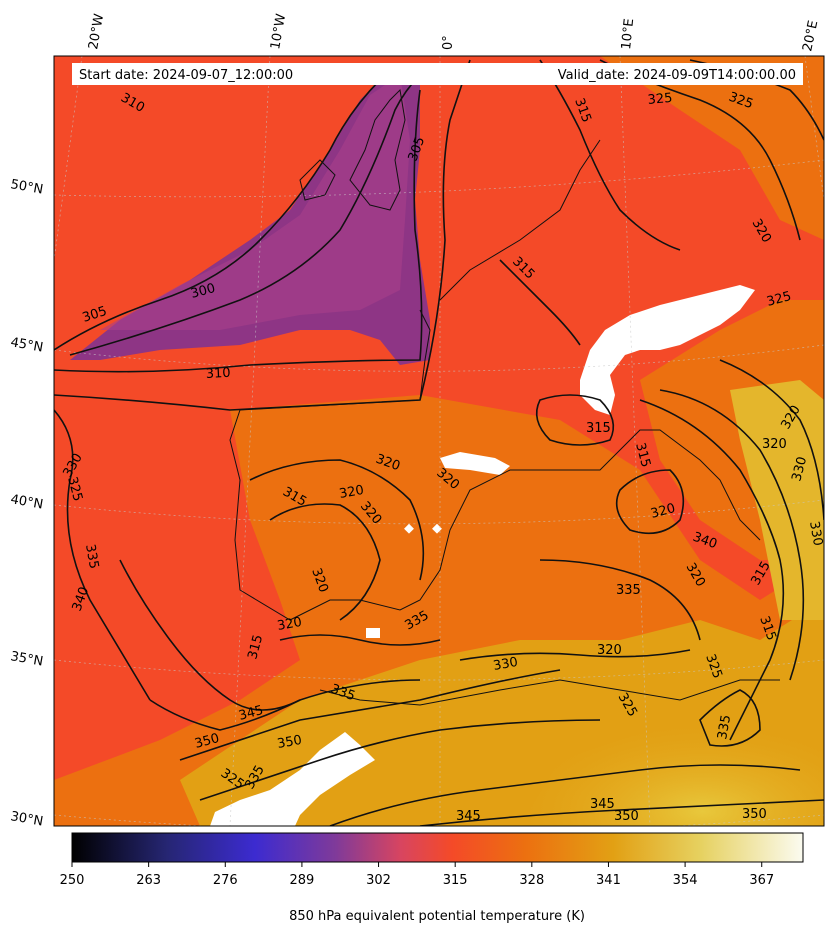  Describe the element at coordinates (453, 33) in the screenshot. I see `longitude-labels: 20°W 10°W 0° 10°E 20°E` at that location.